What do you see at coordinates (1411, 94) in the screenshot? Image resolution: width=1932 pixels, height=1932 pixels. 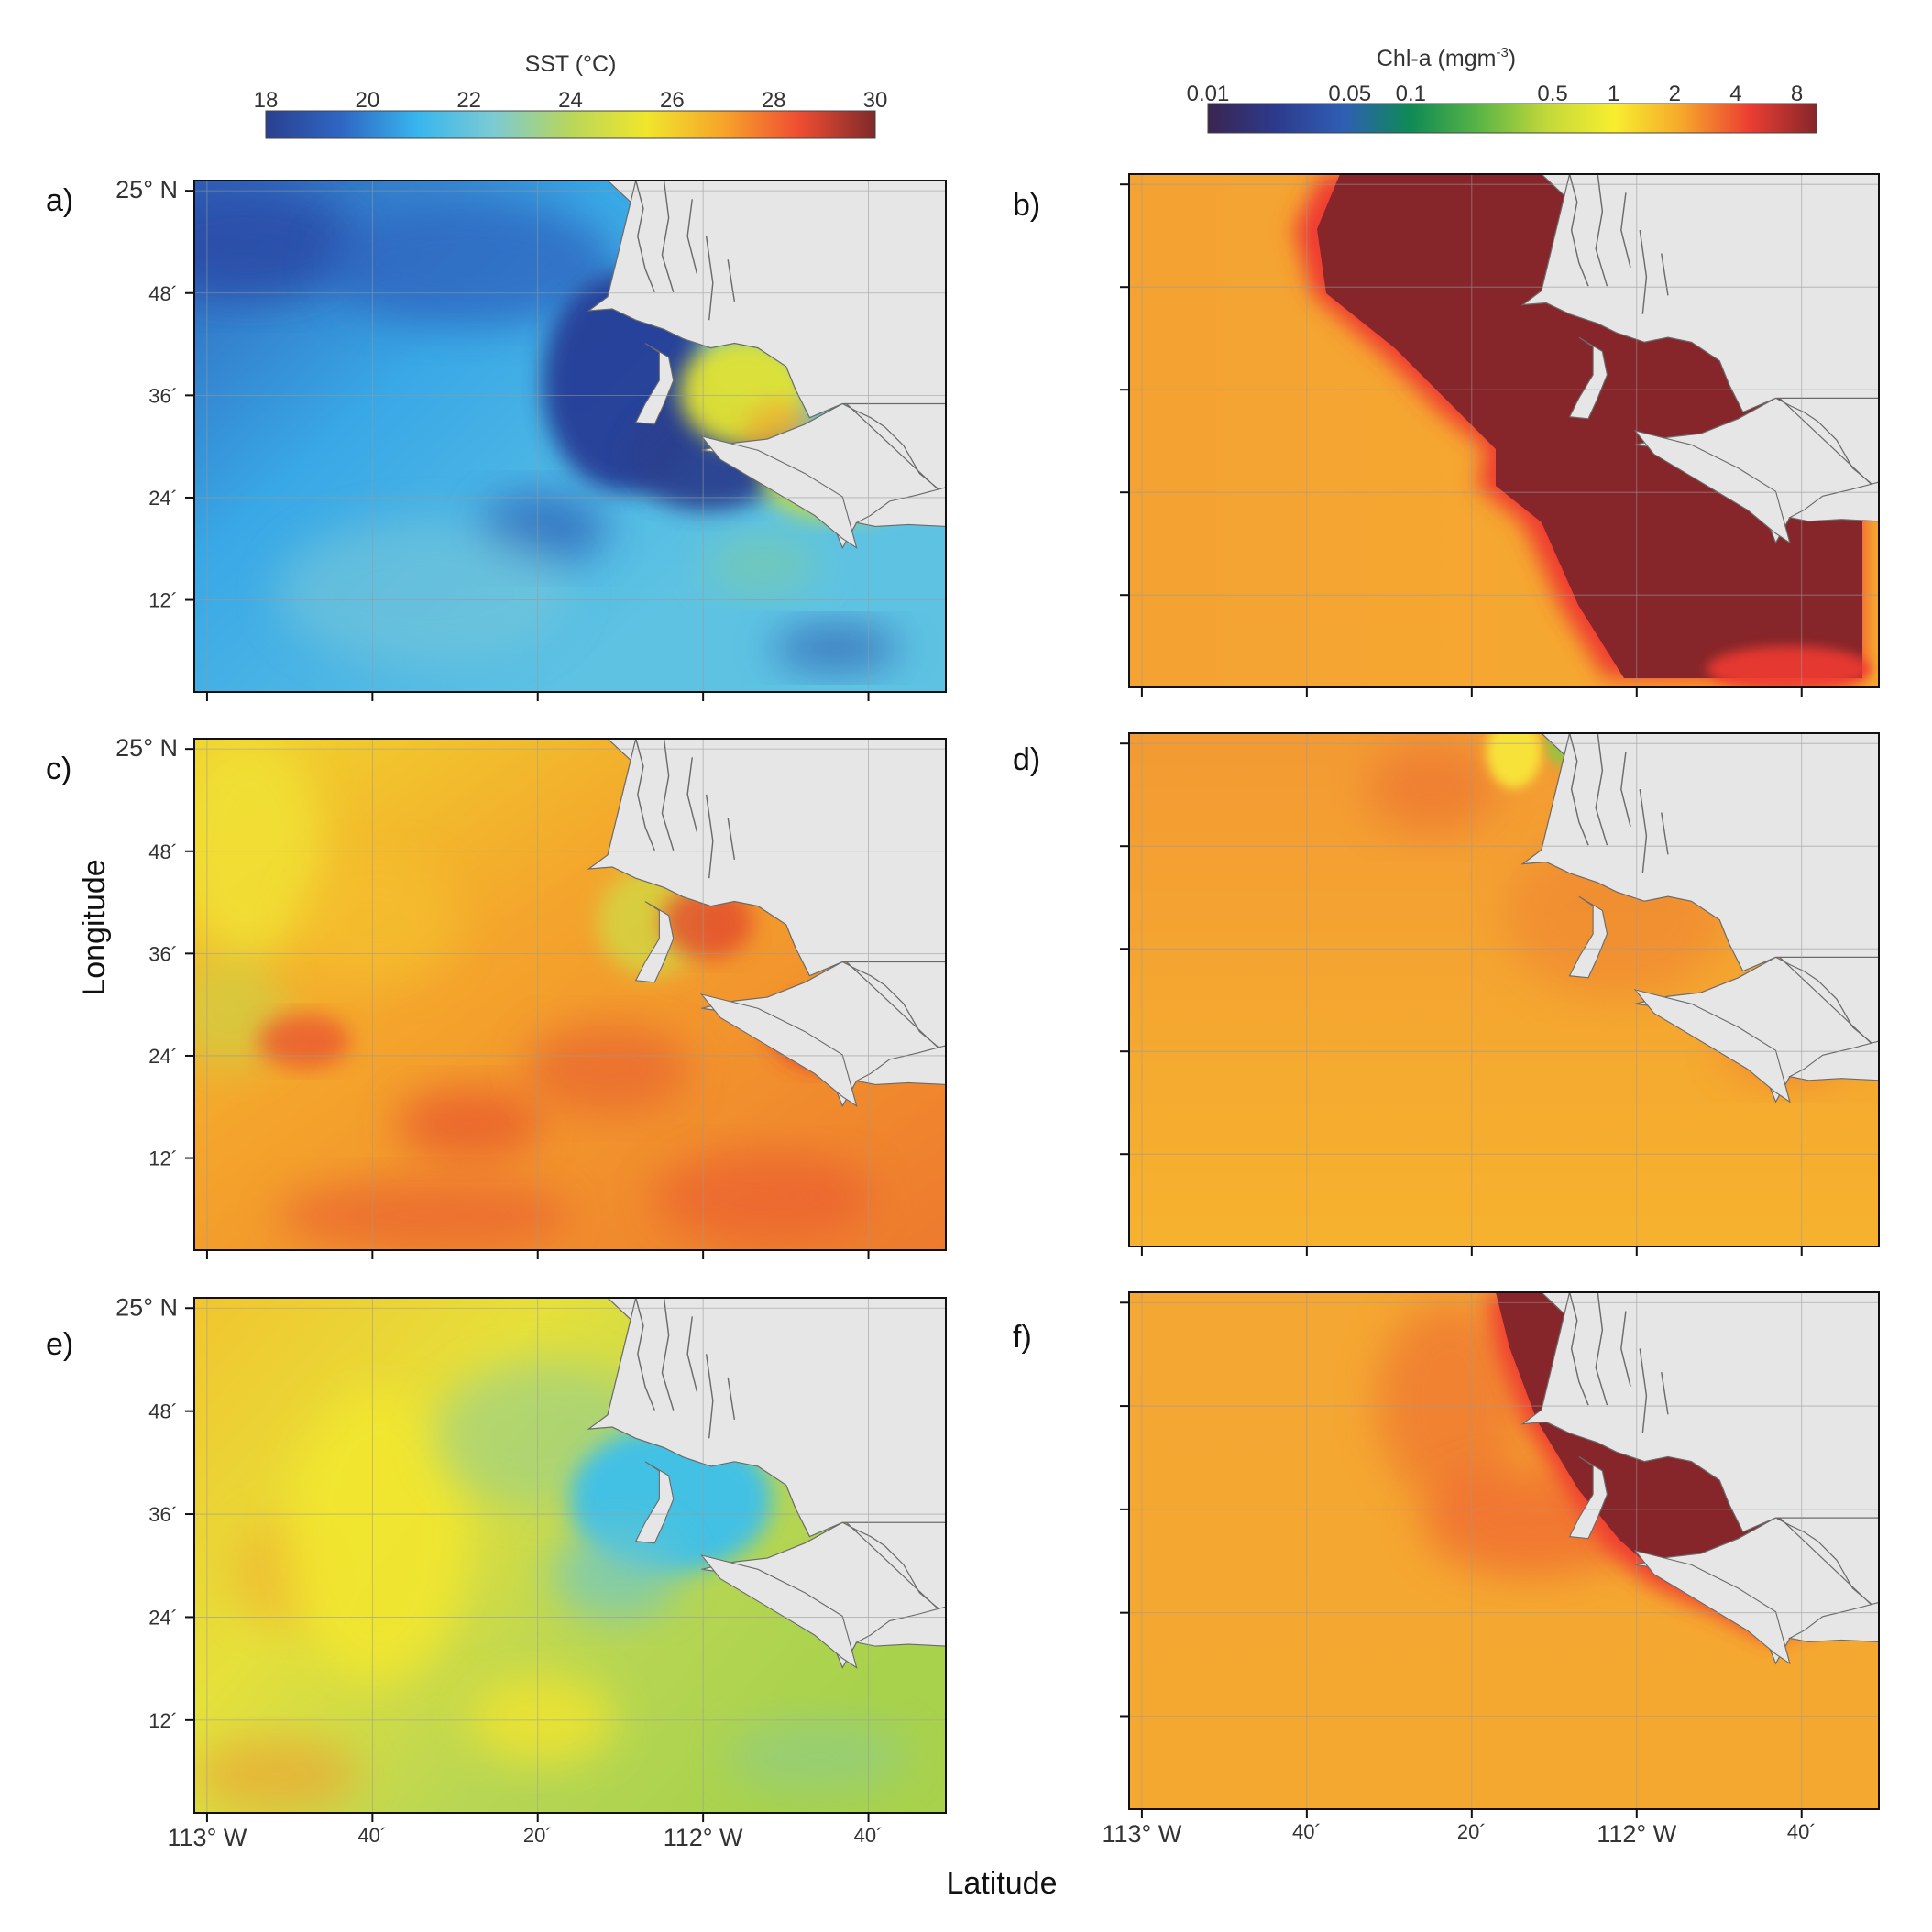 I see `chla-tick-label: 0.1` at bounding box center [1411, 94].